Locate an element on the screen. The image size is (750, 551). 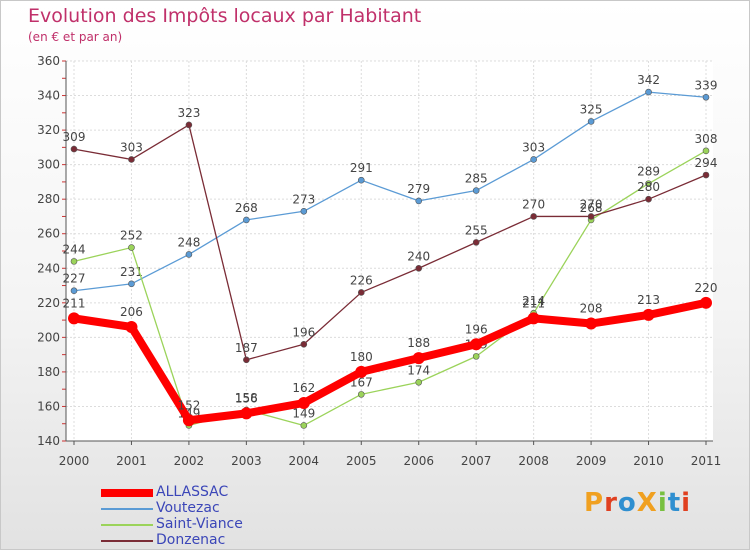
legend-swatch-donzenac is located at coordinates (127, 541).